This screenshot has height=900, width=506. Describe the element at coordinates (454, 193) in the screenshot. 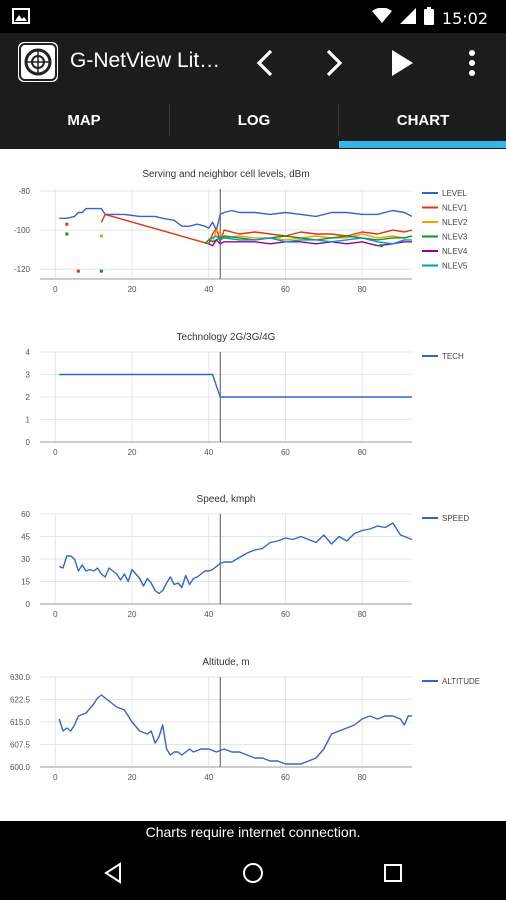

I see `legend-label-level: LEVEL` at that location.